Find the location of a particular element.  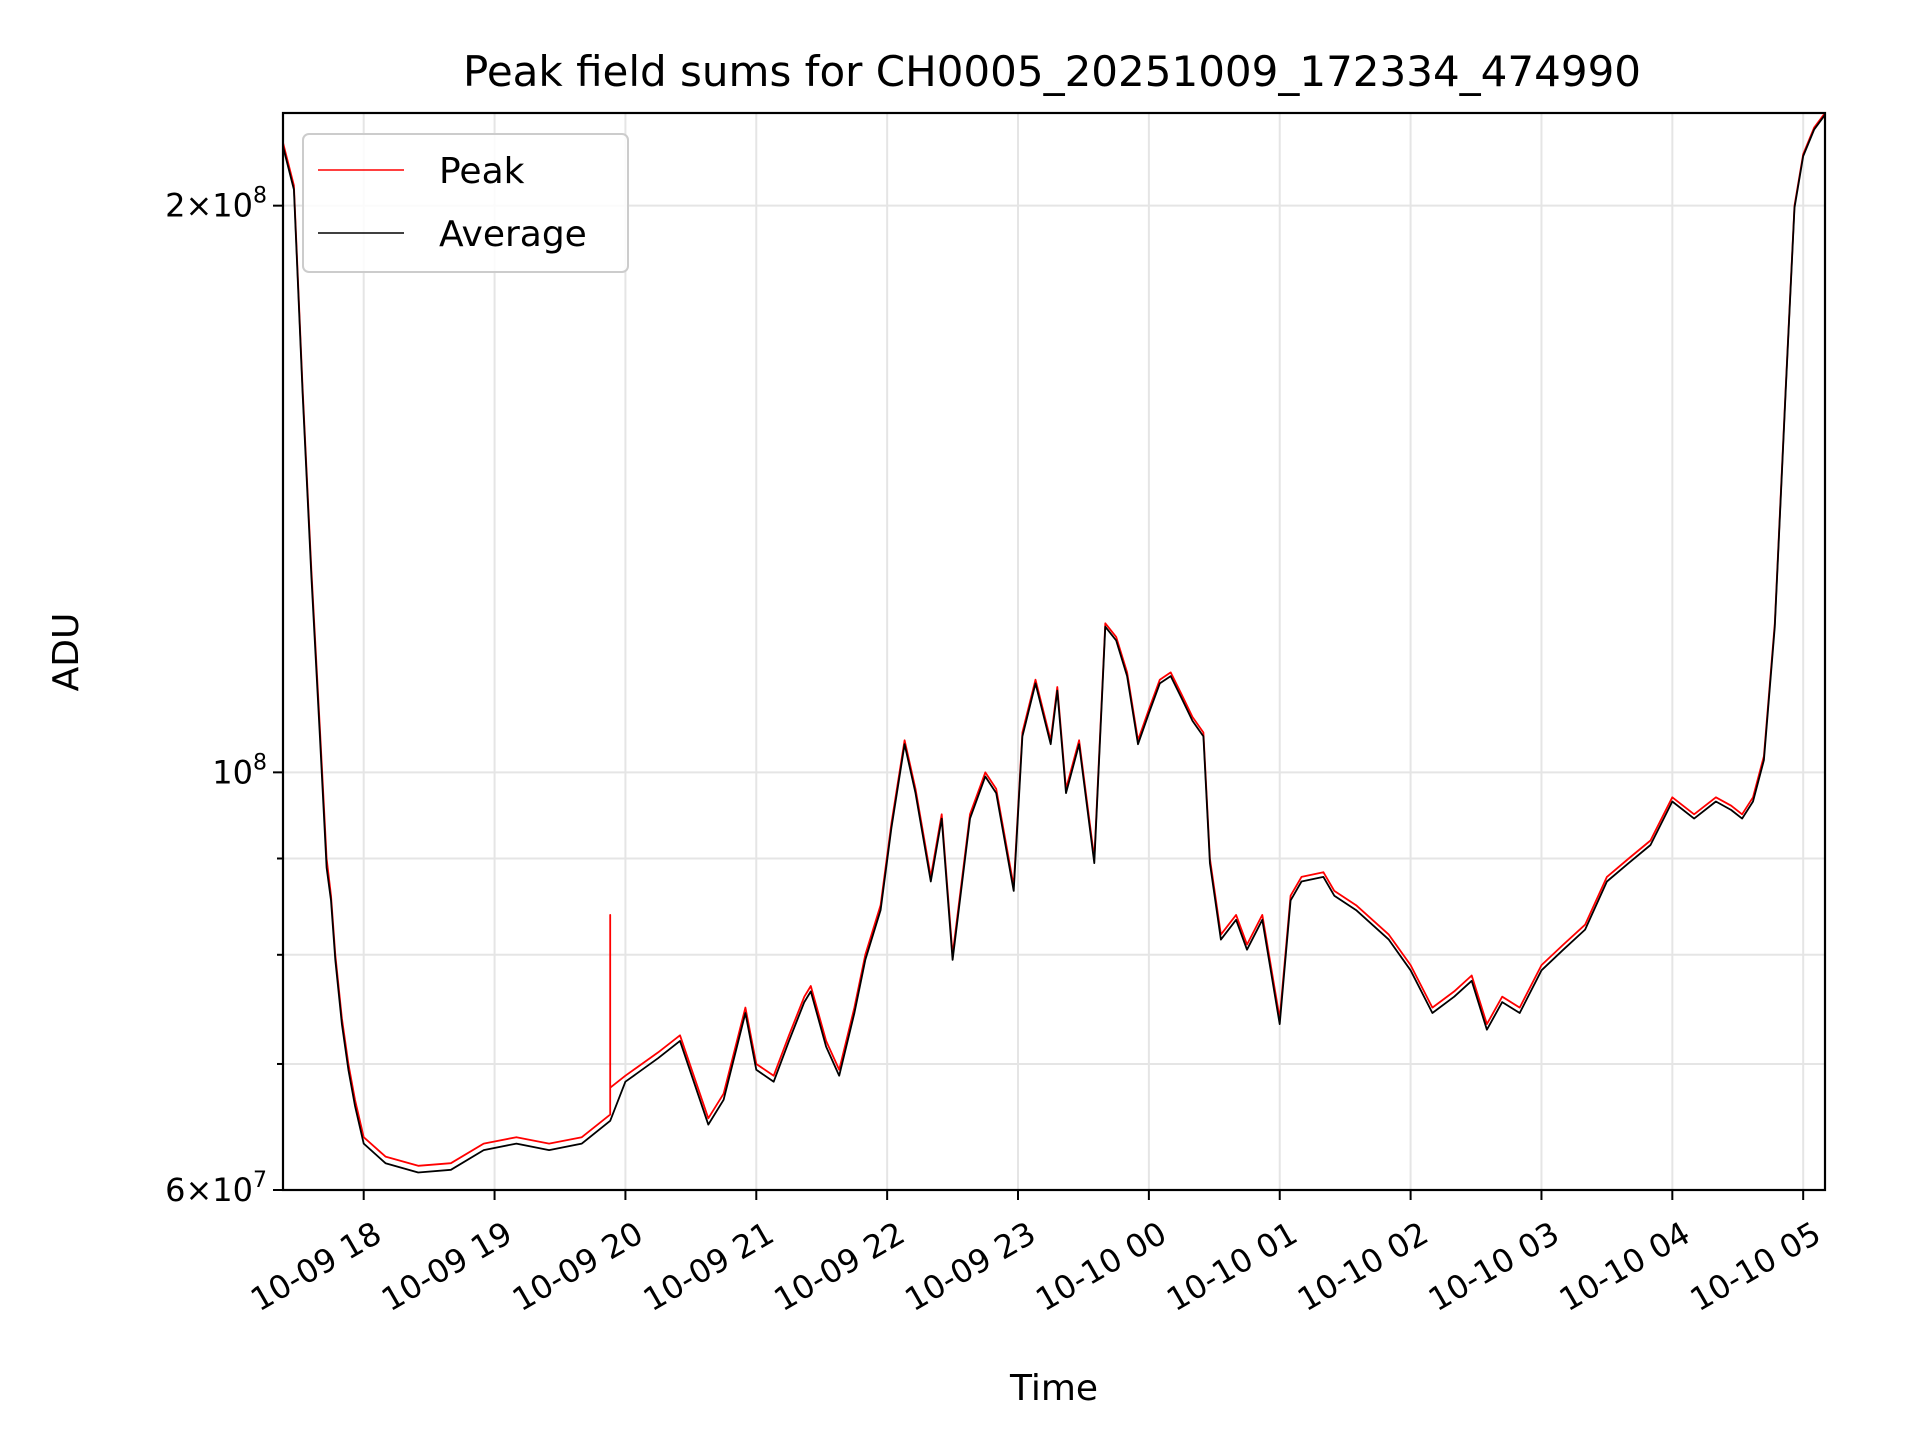

y-tick-label: 108 is located at coordinates (239, 770).